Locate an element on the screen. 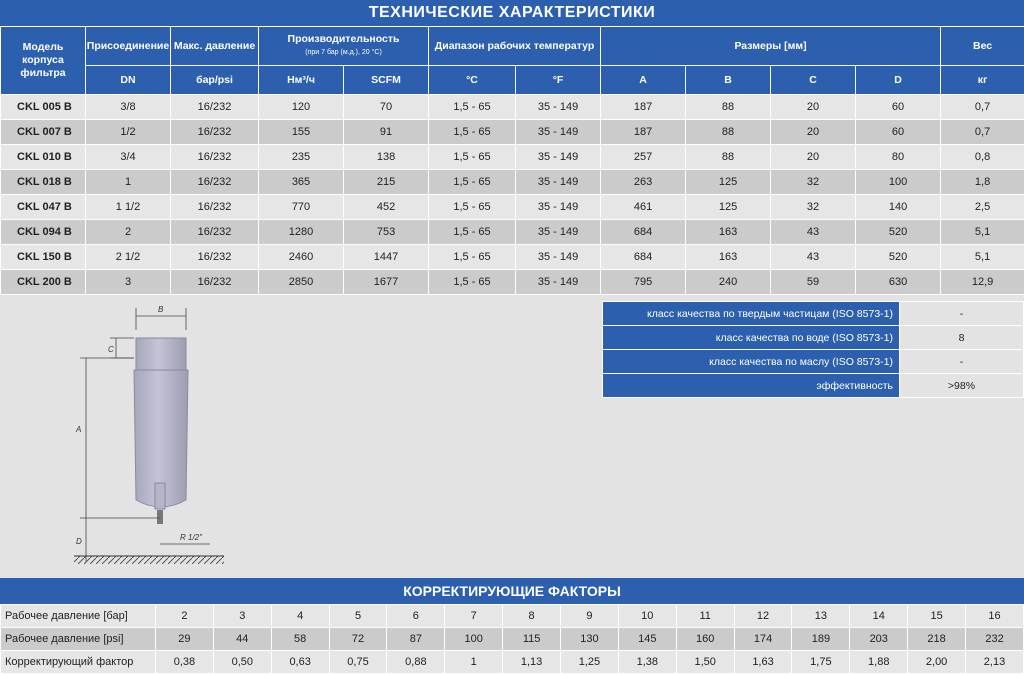 The height and width of the screenshot is (674, 1024). correction-cell: 2,00 is located at coordinates (937, 662).